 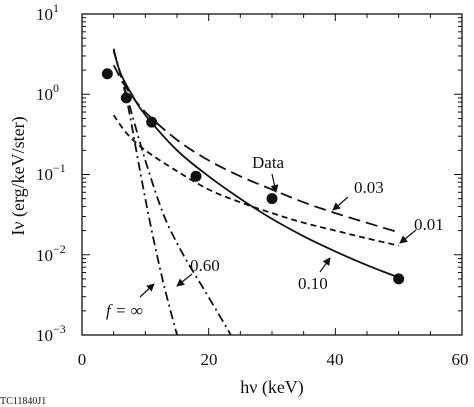 What do you see at coordinates (209, 359) in the screenshot?
I see `x-tick-label: 20` at bounding box center [209, 359].